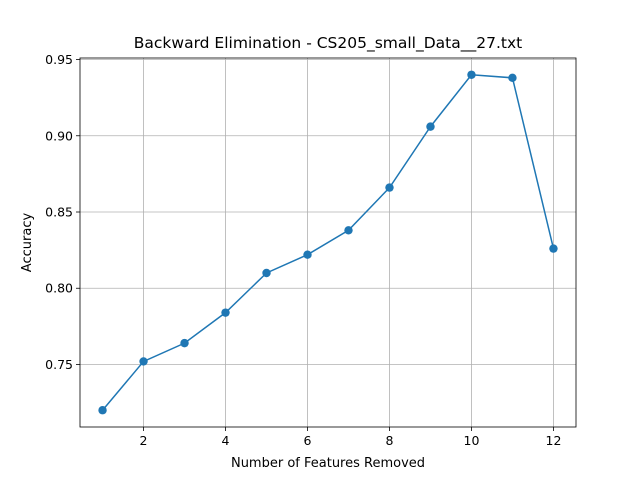  Describe the element at coordinates (472, 440) in the screenshot. I see `x-tick-label: 10` at that location.